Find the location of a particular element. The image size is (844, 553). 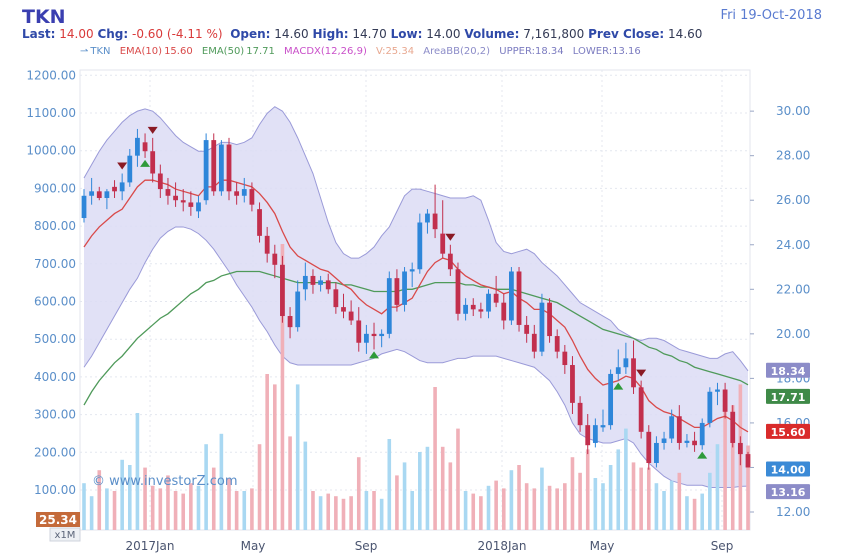

chg-label: Chg: is located at coordinates (113, 34).